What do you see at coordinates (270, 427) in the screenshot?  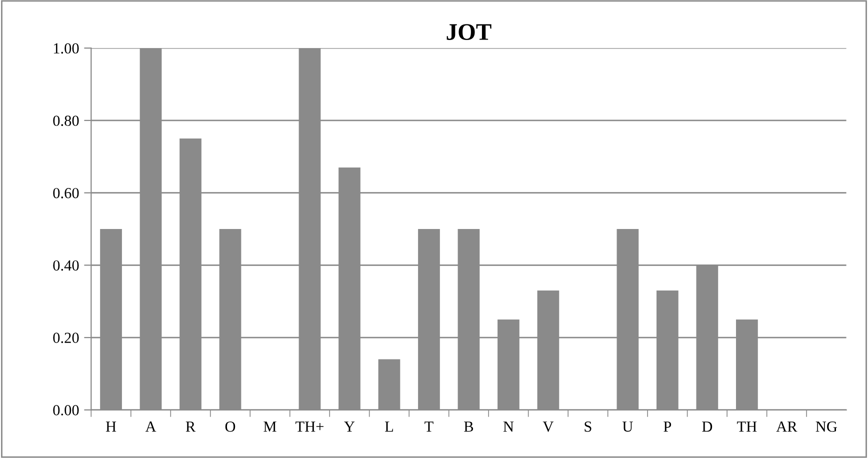 I see `x-tick-label: M` at bounding box center [270, 427].